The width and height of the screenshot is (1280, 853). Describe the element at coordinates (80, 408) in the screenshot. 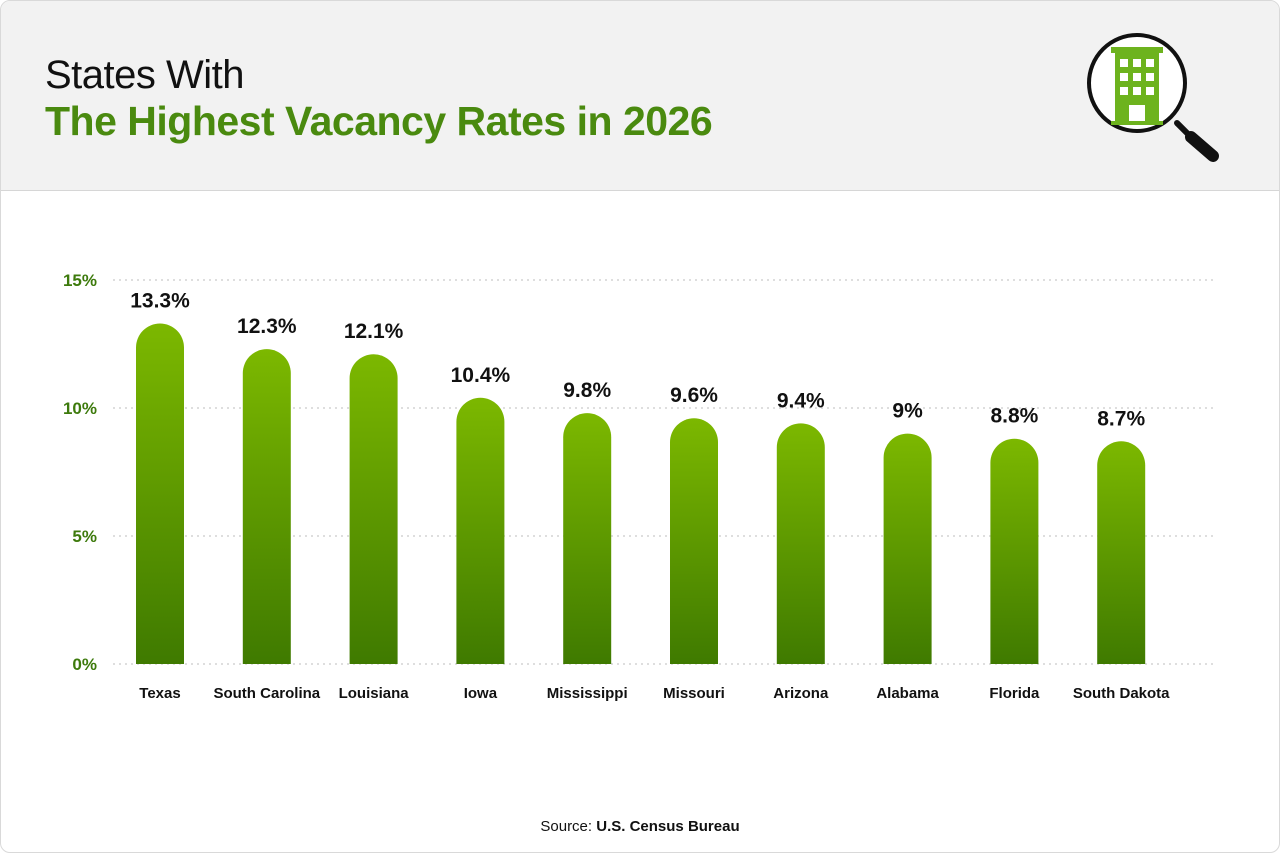

I see `y-tick-label: 10%` at that location.